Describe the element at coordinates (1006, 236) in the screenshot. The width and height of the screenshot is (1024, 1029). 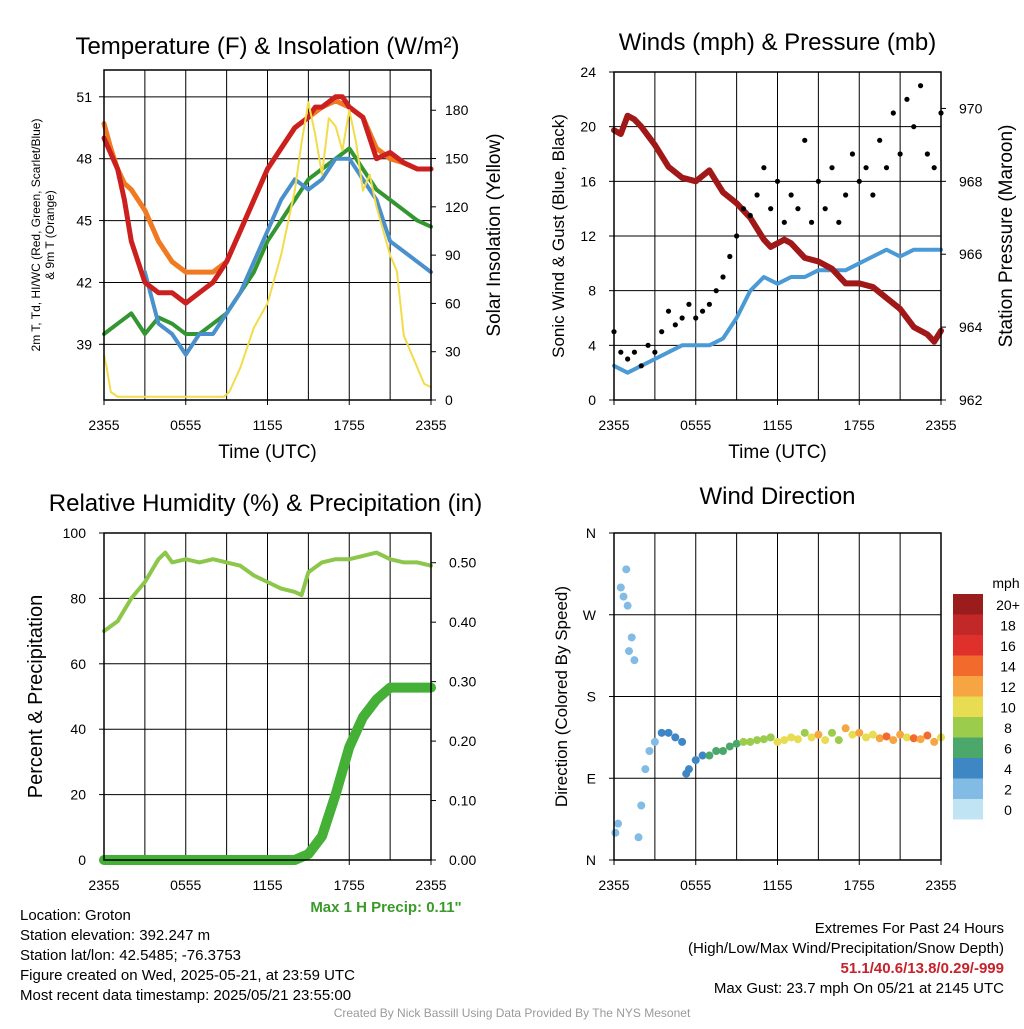
I see `winds-y2-axis-label: Station Pressure (Maroon)` at that location.